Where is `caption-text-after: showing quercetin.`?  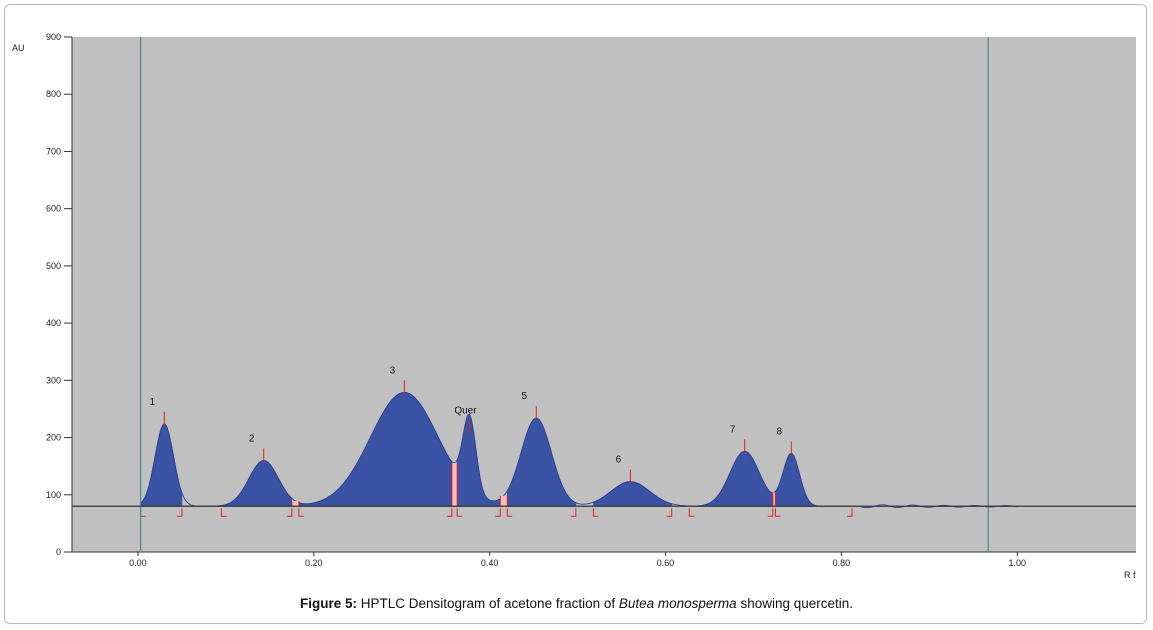
caption-text-after: showing quercetin. is located at coordinates (795, 603).